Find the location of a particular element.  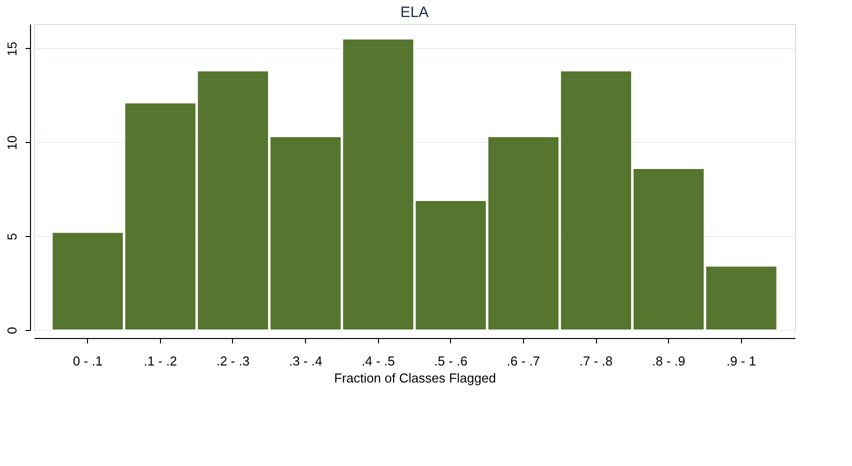

chart-title: ELA is located at coordinates (414, 12).